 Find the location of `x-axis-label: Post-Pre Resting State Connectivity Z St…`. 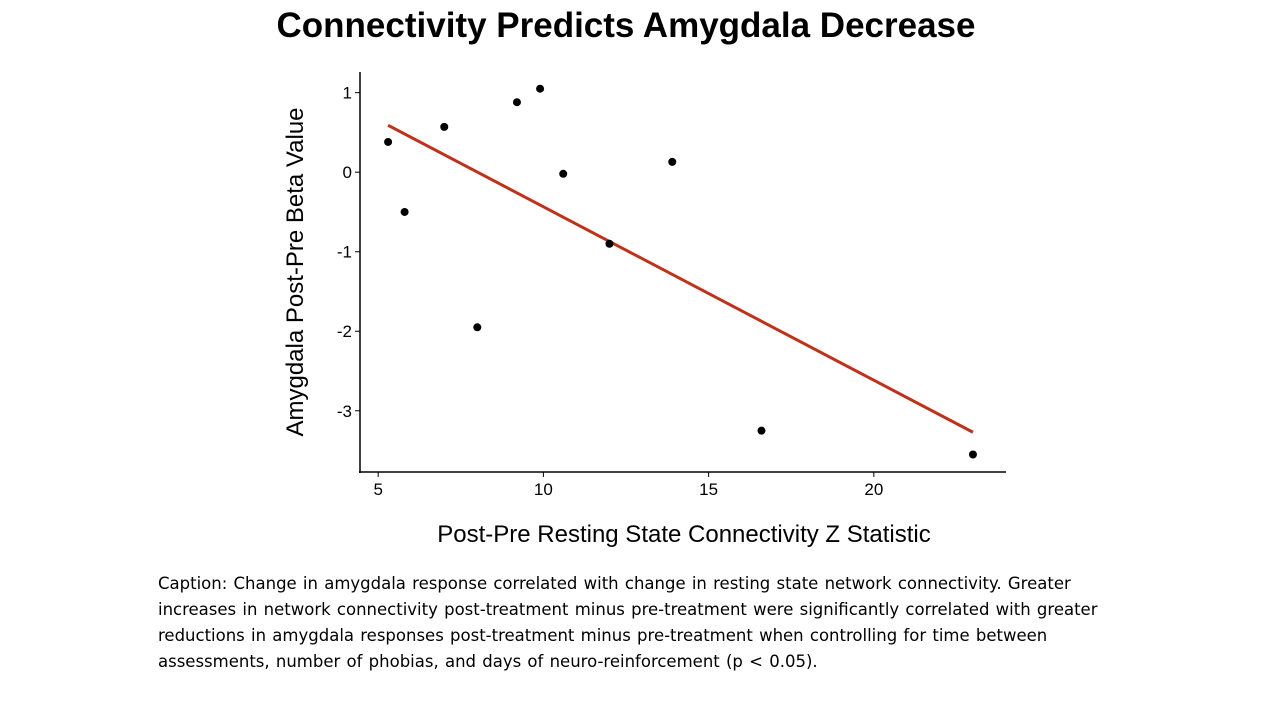

x-axis-label: Post-Pre Resting State Connectivity Z St… is located at coordinates (684, 534).